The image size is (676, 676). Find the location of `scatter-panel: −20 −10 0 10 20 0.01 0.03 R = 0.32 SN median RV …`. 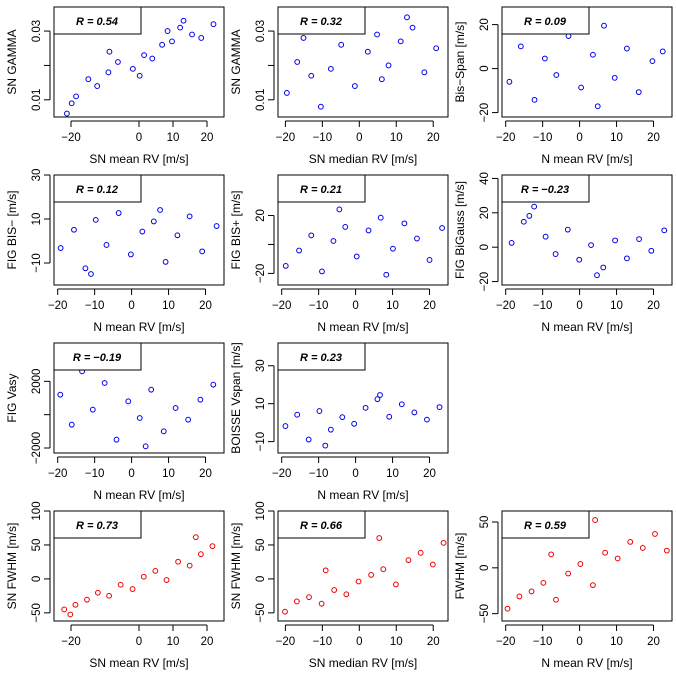

scatter-panel: −20 −10 0 10 20 0.01 0.03 R = 0.32 SN median RV … is located at coordinates (339, 86).